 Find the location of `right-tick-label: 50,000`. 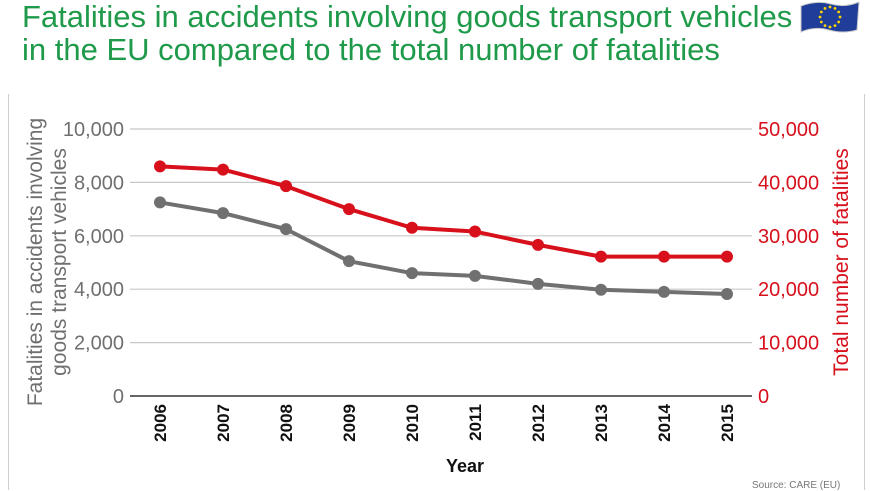

right-tick-label: 50,000 is located at coordinates (788, 130).